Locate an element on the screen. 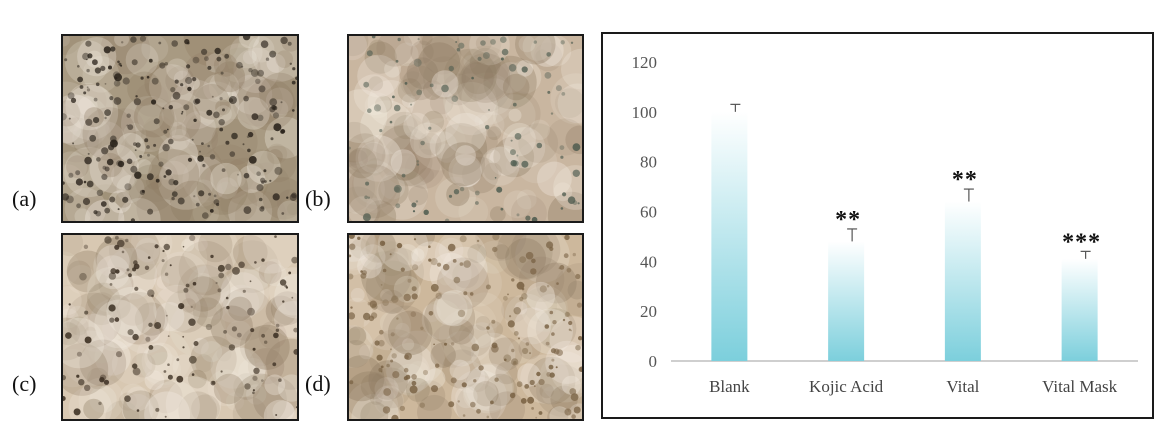  y-tick-label: 40 is located at coordinates (648, 261).